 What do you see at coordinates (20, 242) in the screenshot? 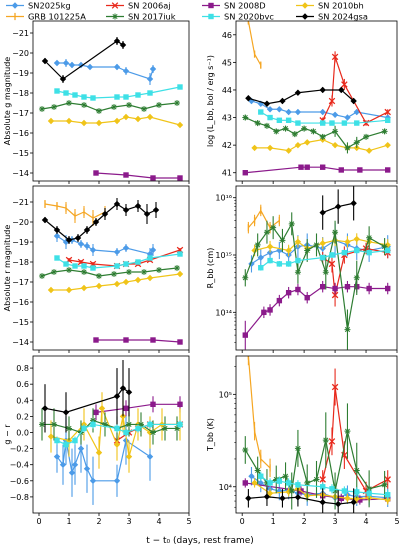
I see `y-tick-label: −19` at bounding box center [20, 242].